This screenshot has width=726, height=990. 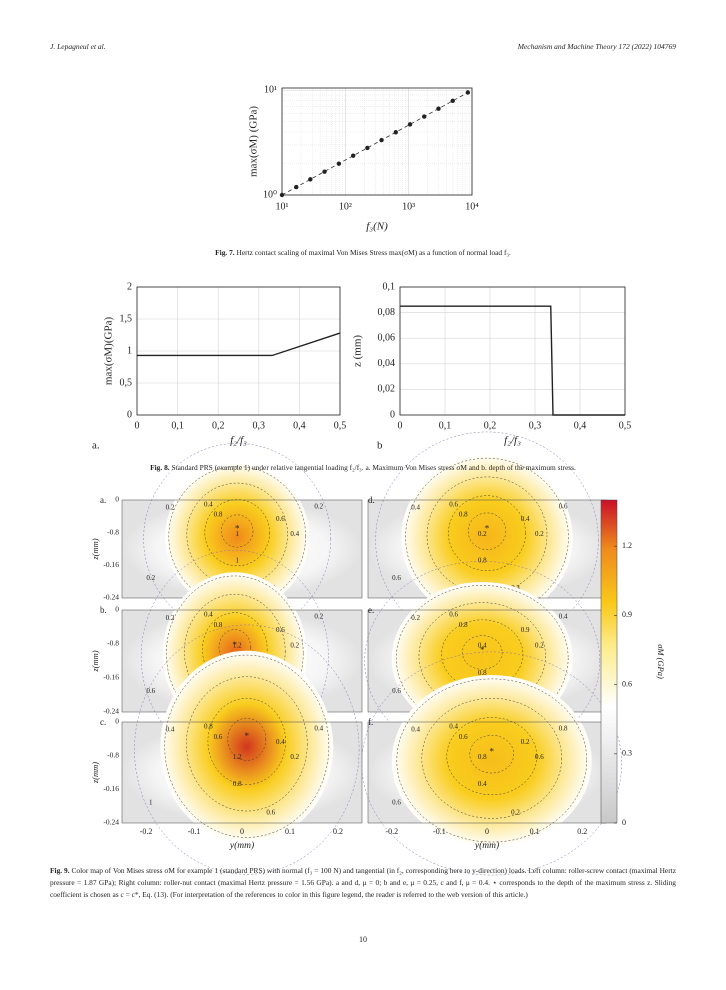 I want to click on panel-label: c., so click(x=103, y=722).